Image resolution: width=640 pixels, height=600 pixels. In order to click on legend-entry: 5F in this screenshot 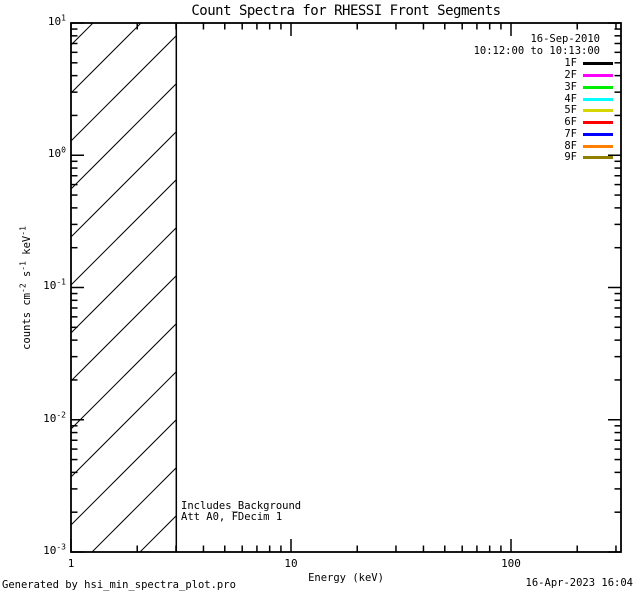, I will do `click(570, 110)`.